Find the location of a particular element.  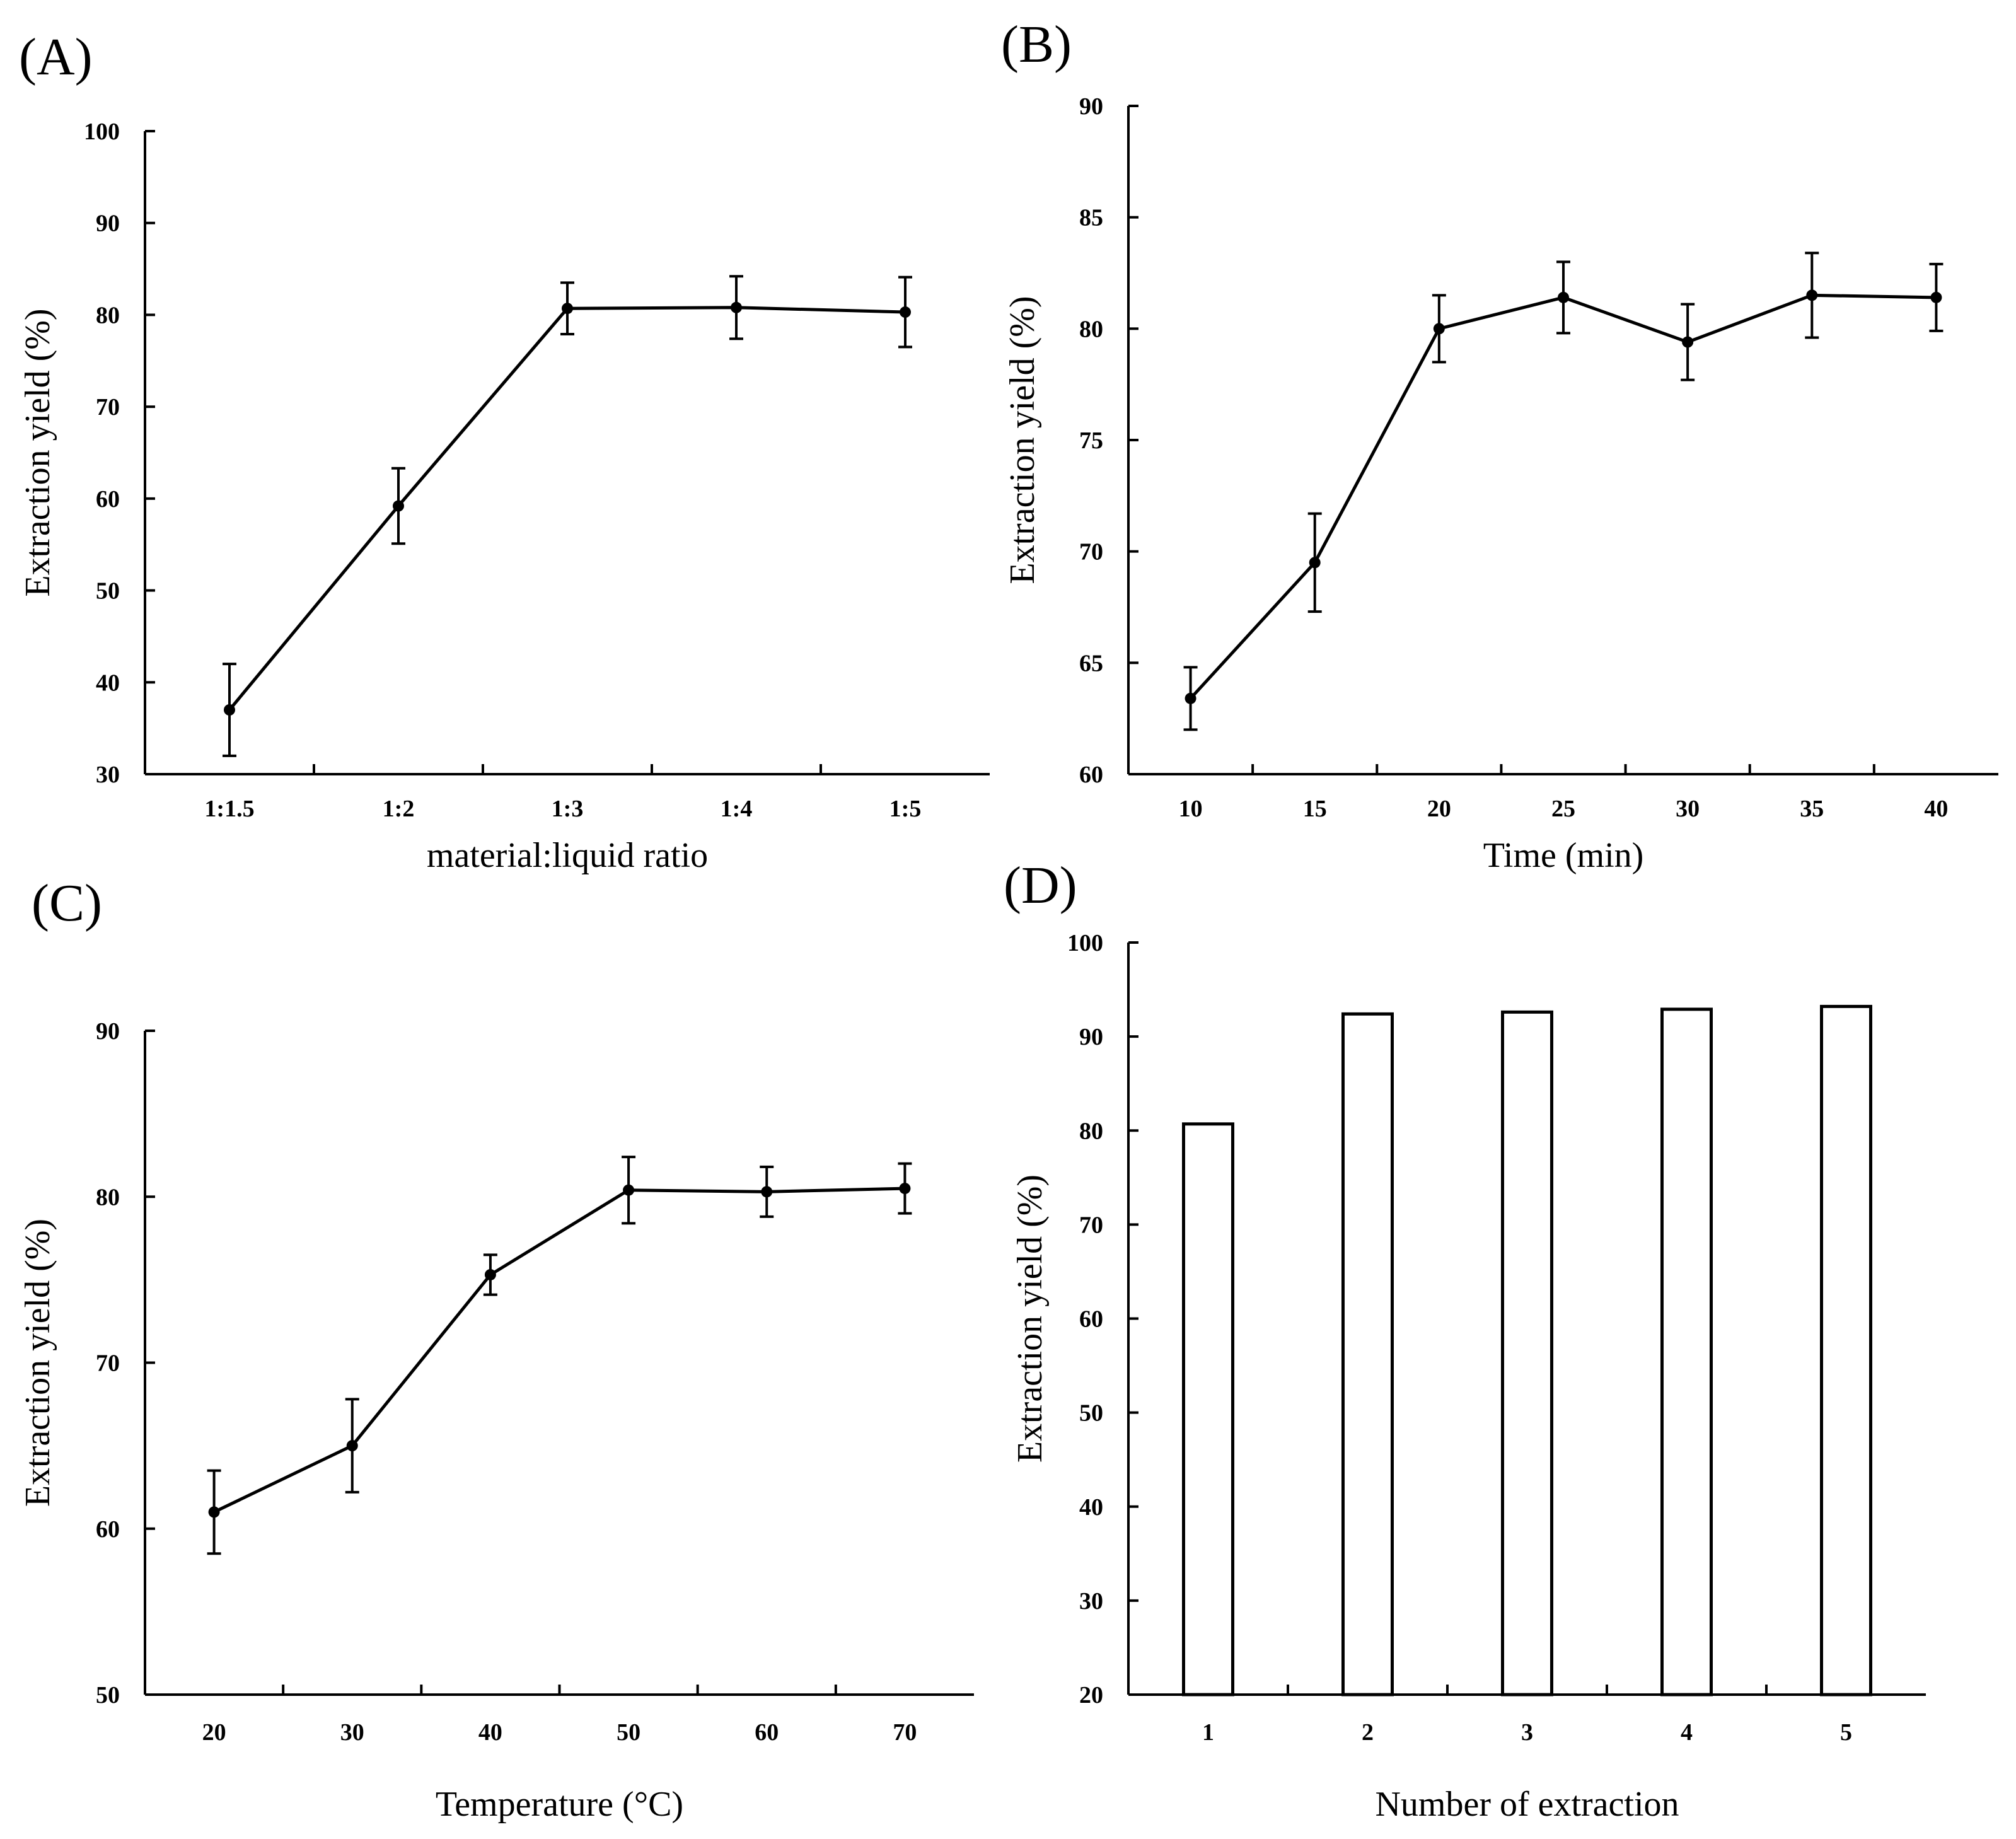

x-tick-label: 25 is located at coordinates (1563, 809).